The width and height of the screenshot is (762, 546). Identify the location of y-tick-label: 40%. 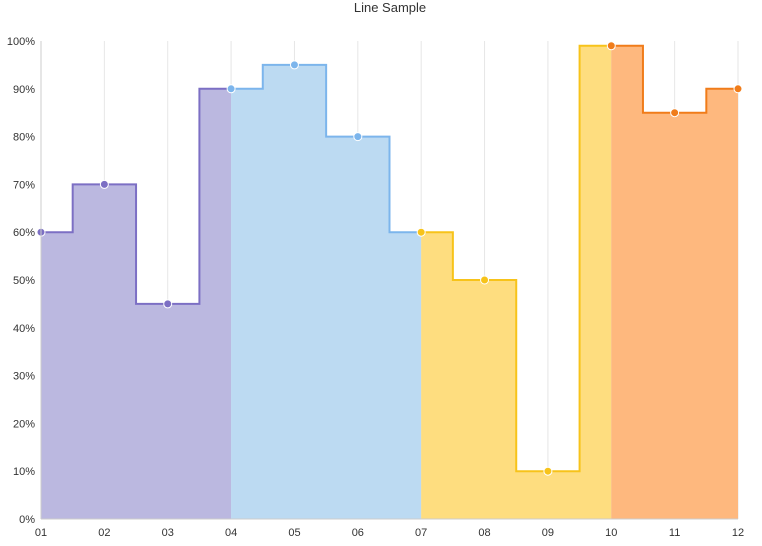
(24, 329).